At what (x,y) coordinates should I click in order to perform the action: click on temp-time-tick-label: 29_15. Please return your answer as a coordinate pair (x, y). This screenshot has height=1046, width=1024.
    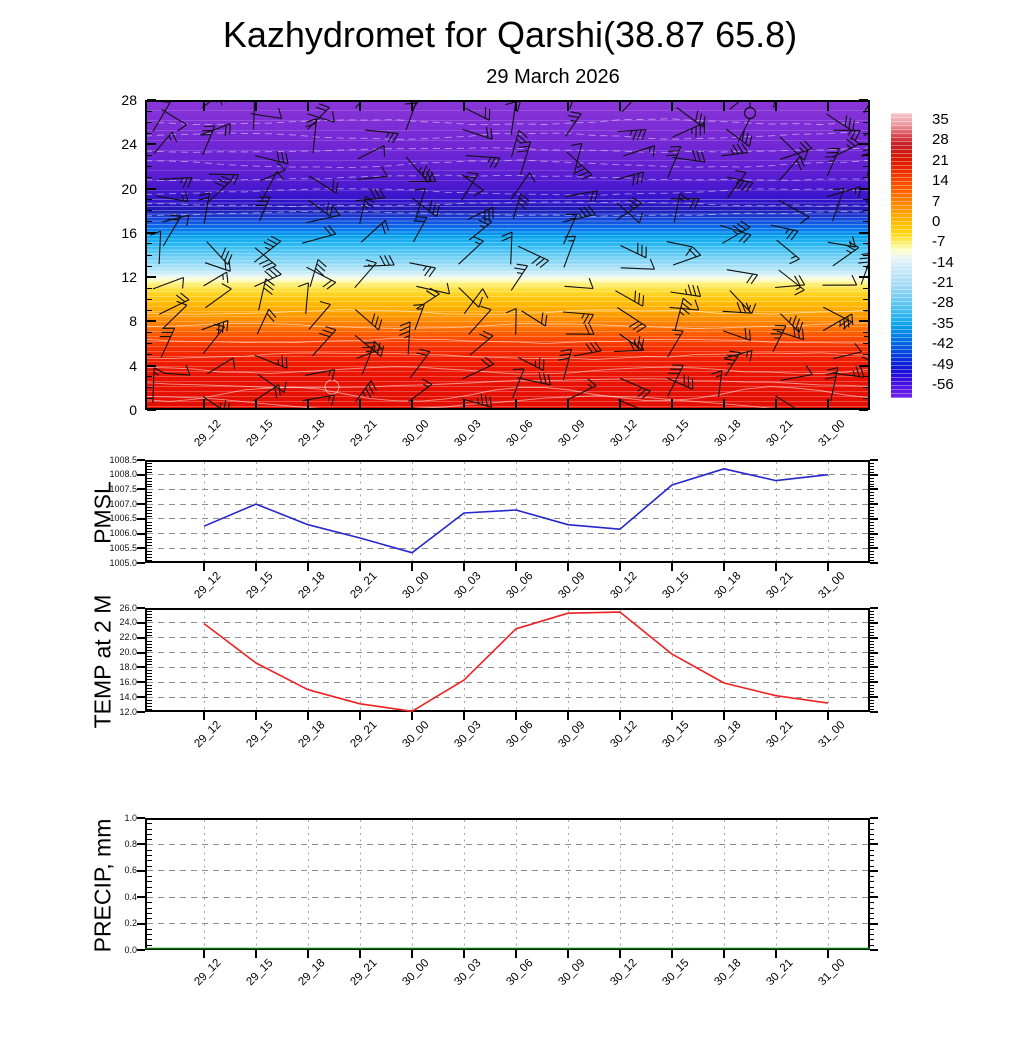
    Looking at the image, I should click on (259, 734).